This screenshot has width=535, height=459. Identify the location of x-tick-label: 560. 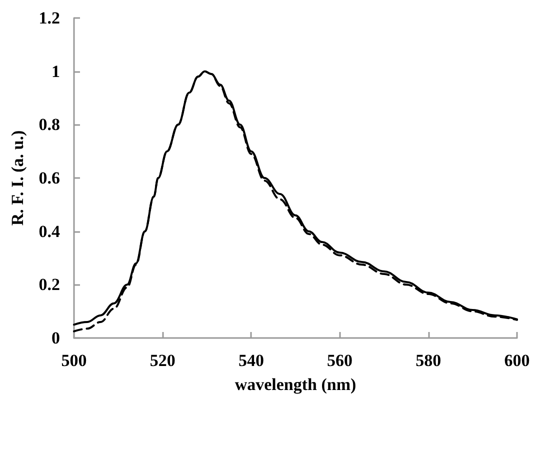
(340, 360).